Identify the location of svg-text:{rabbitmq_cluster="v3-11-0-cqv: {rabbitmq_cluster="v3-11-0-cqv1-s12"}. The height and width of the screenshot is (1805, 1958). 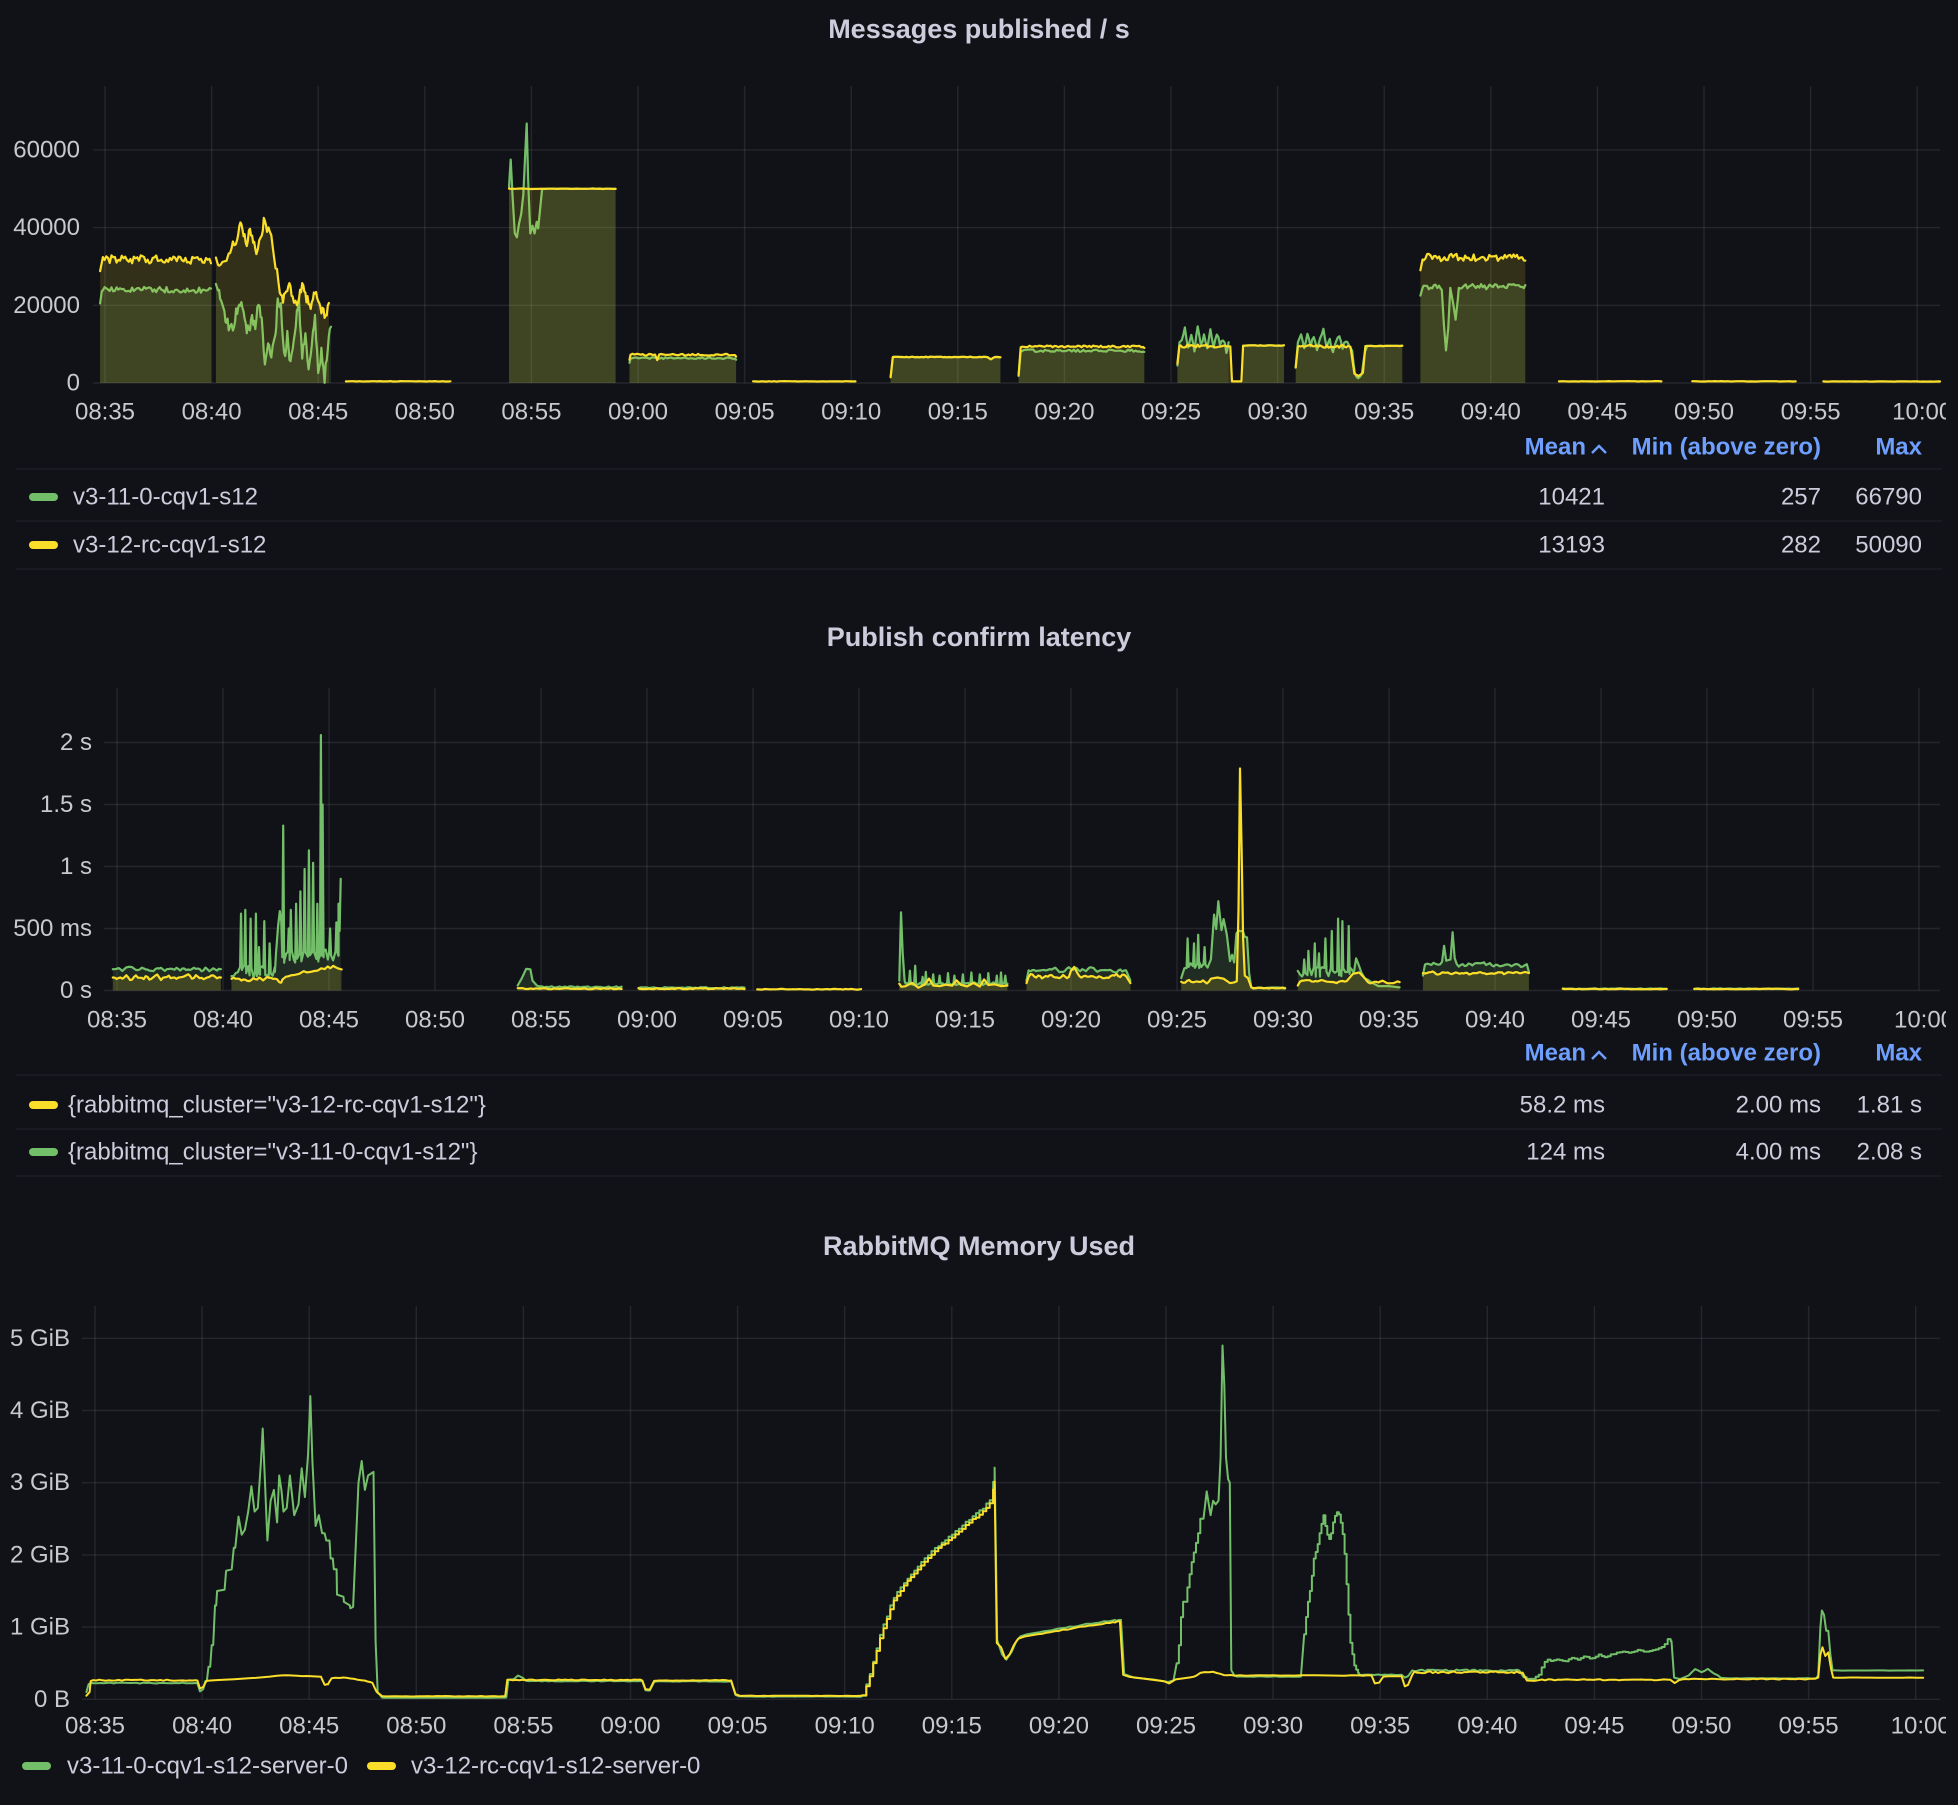
(272, 1152).